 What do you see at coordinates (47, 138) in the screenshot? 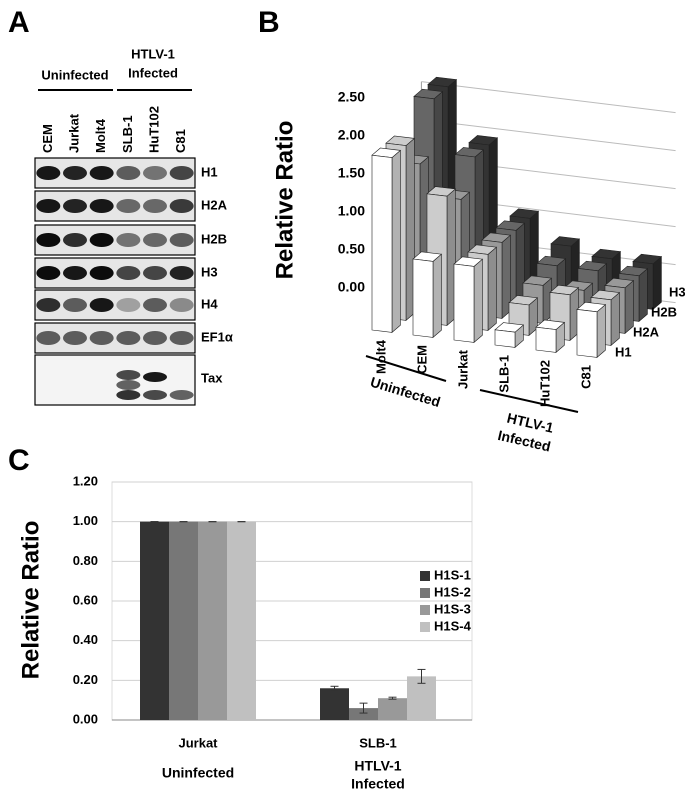
I see `lane-label: CEM` at bounding box center [47, 138].